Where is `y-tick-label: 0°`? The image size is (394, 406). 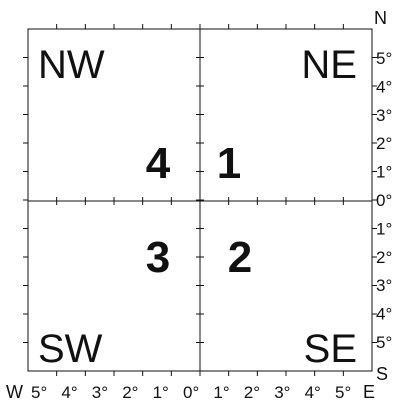 y-tick-label: 0° is located at coordinates (384, 200).